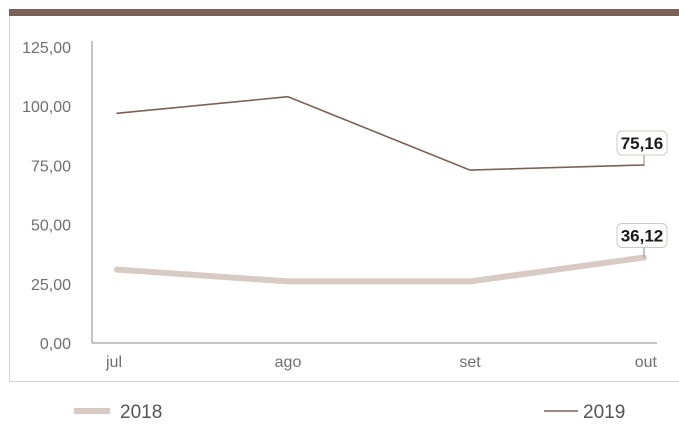 This screenshot has width=679, height=437. Describe the element at coordinates (375, 356) in the screenshot. I see `x-axis: jul ago set out` at that location.